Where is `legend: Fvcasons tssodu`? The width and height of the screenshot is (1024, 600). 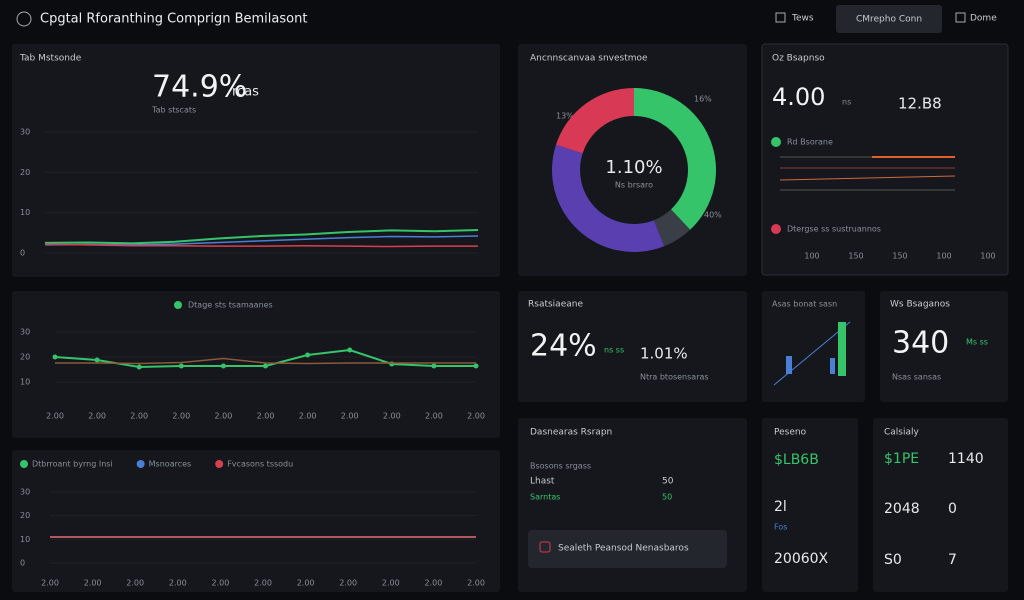
legend: Fvcasons tssodu is located at coordinates (260, 464).